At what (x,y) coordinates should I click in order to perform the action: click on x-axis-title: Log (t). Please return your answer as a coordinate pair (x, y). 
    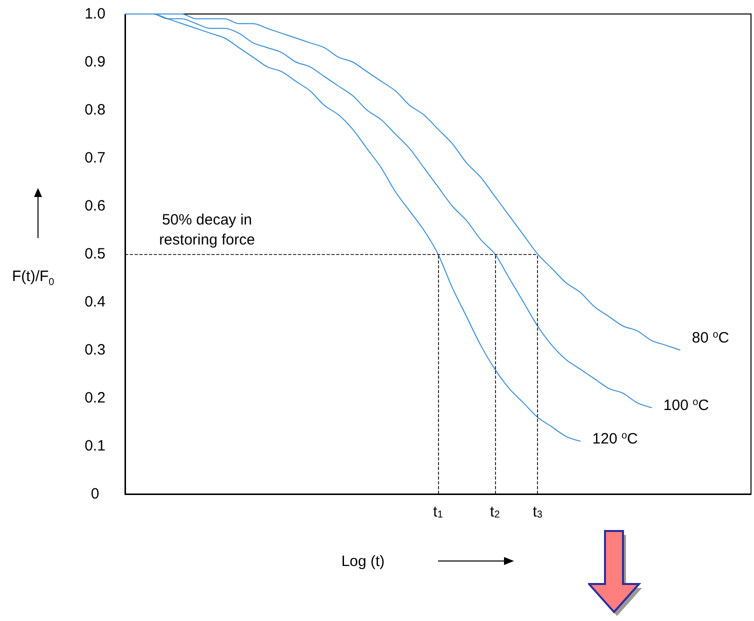
    Looking at the image, I should click on (363, 561).